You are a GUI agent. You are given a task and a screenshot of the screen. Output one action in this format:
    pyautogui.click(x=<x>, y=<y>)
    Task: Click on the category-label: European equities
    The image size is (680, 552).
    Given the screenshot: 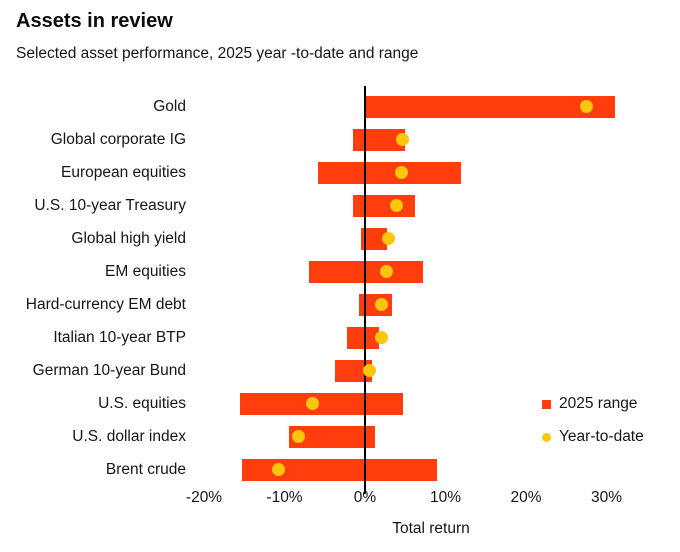 What is the action you would take?
    pyautogui.click(x=123, y=172)
    